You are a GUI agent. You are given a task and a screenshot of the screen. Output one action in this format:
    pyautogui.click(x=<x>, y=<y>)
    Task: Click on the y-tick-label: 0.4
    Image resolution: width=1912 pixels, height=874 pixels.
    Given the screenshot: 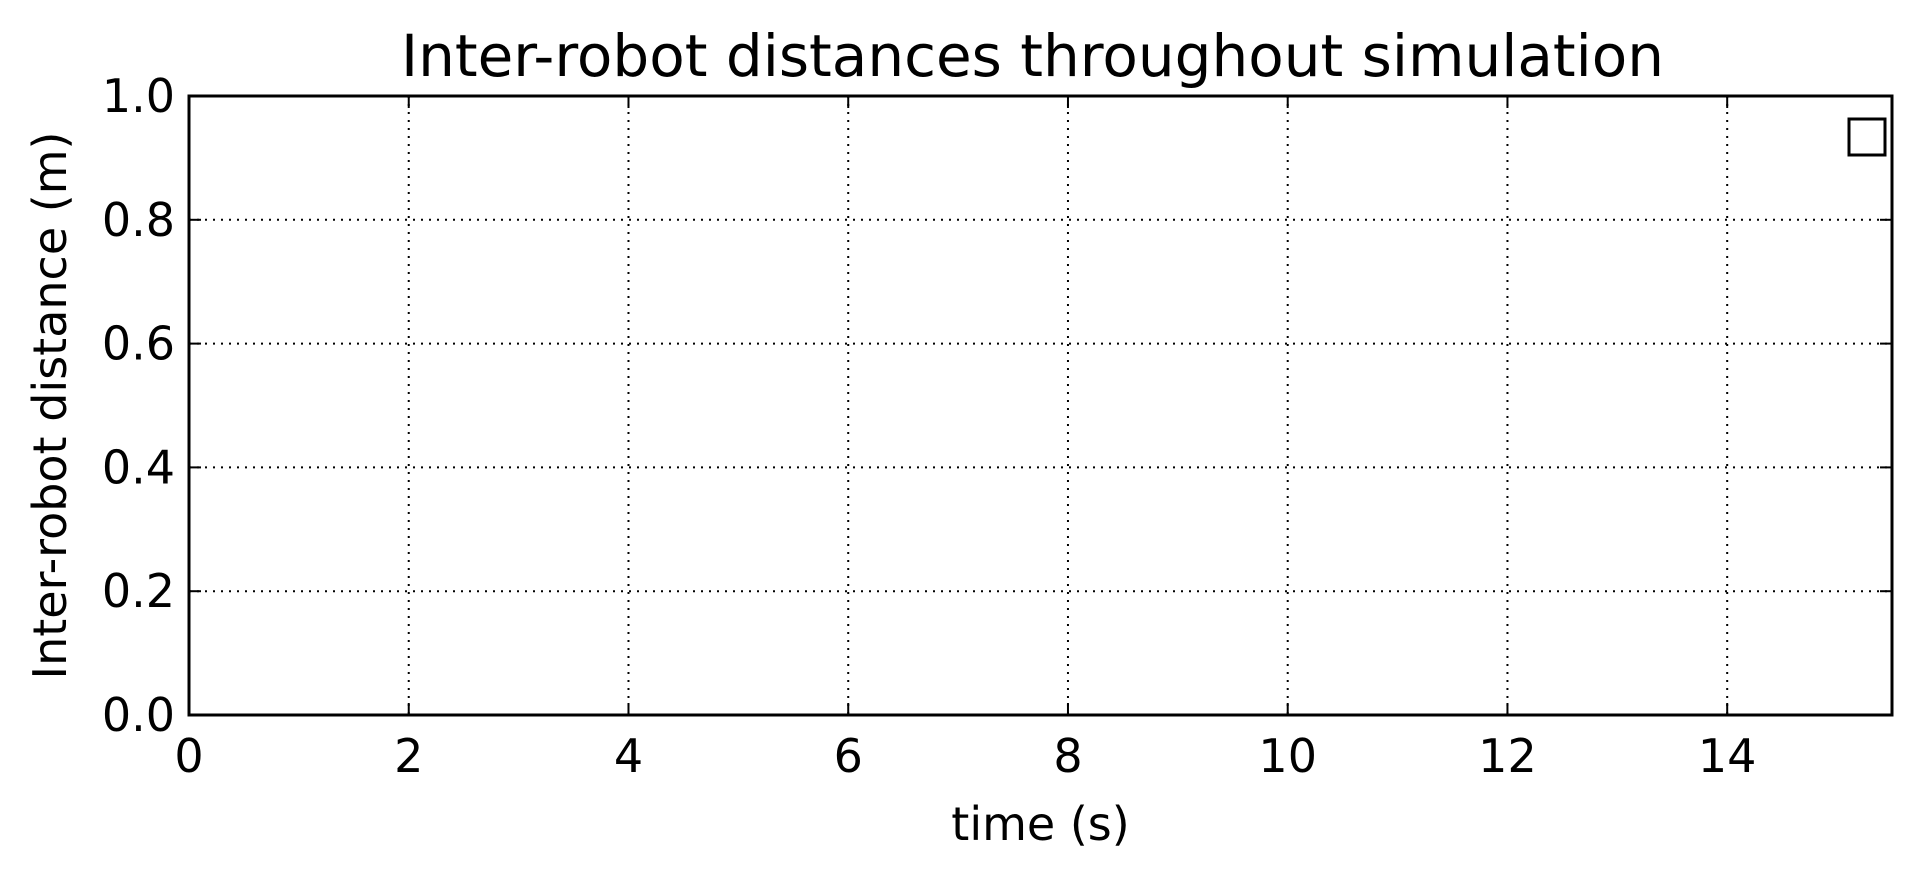 What is the action you would take?
    pyautogui.click(x=138, y=467)
    